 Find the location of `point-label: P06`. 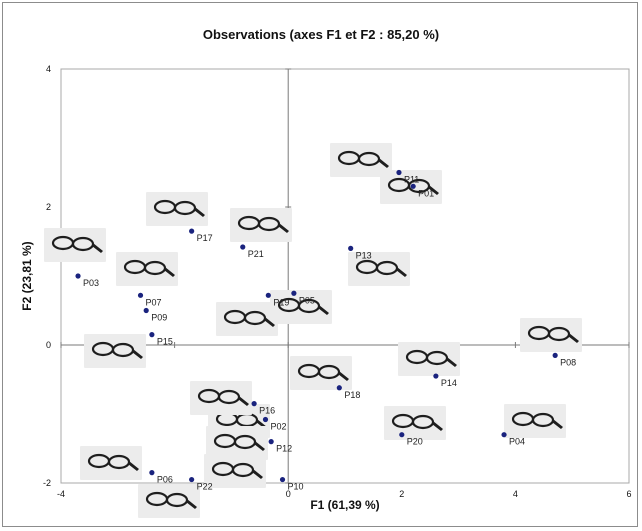

point-label: P06 is located at coordinates (165, 480).